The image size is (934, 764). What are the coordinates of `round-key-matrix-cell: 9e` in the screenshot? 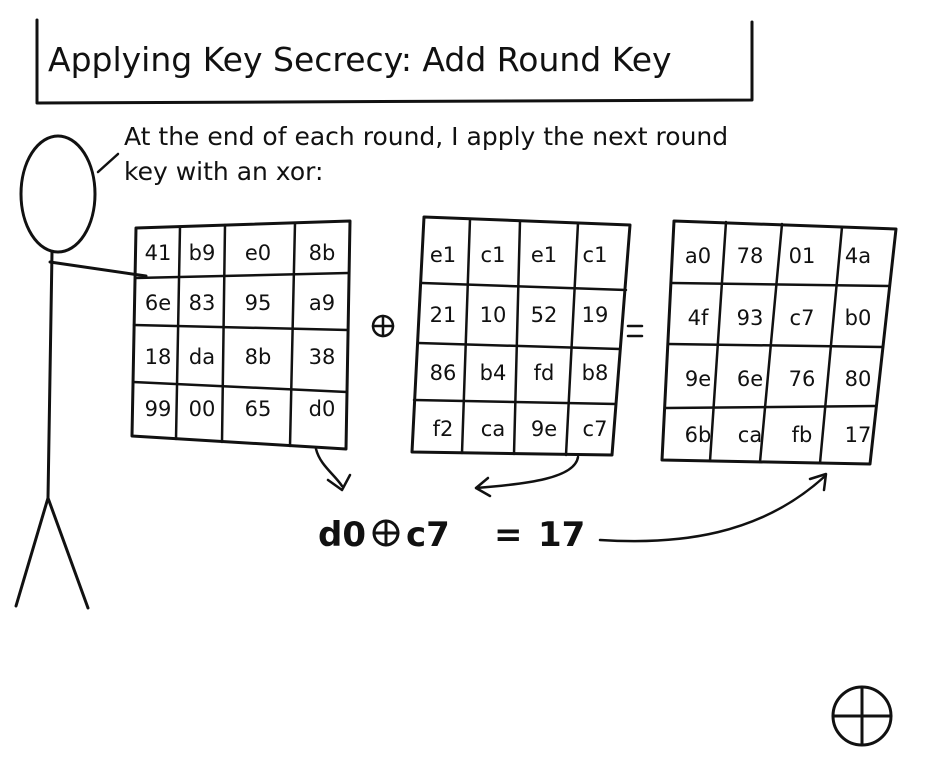 It's located at (544, 429).